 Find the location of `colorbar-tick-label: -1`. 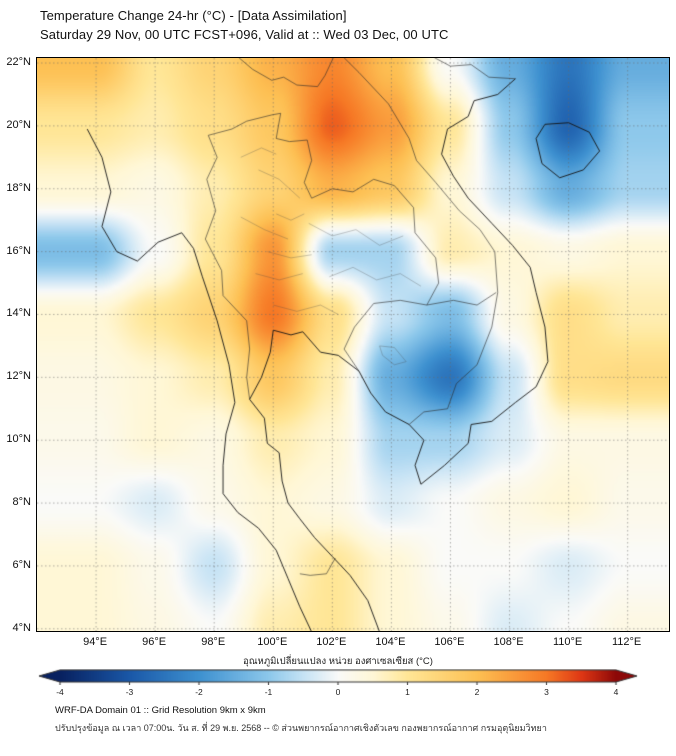

colorbar-tick-label: -1 is located at coordinates (268, 692).